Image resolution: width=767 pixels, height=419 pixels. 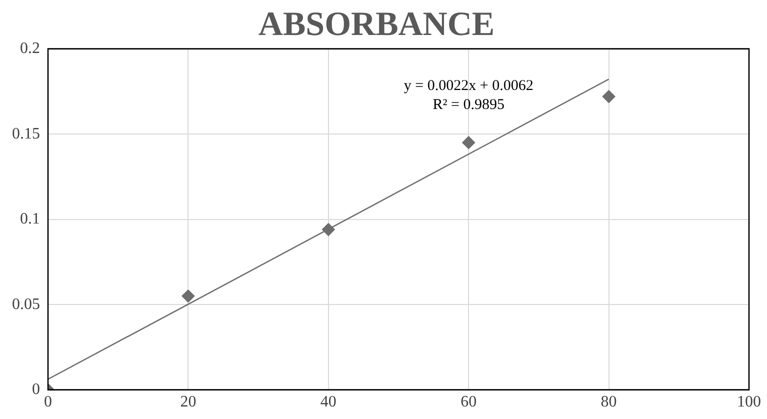 I want to click on y-tick-label: 0, so click(x=36, y=389).